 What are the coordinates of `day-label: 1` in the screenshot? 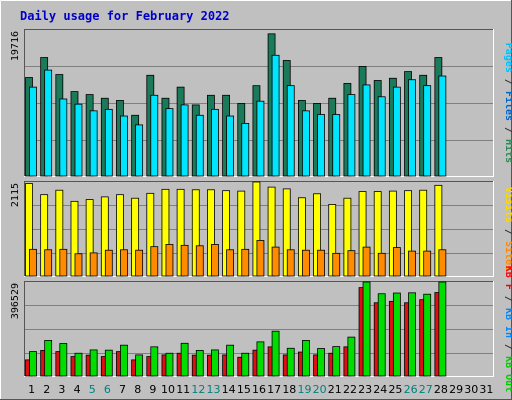 It's located at (31, 389).